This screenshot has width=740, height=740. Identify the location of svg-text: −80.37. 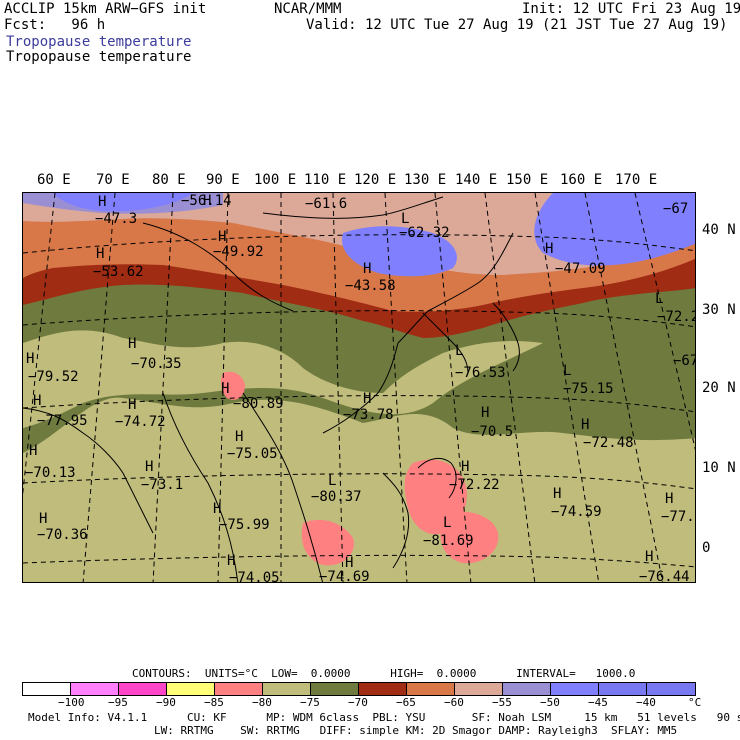
(336, 497).